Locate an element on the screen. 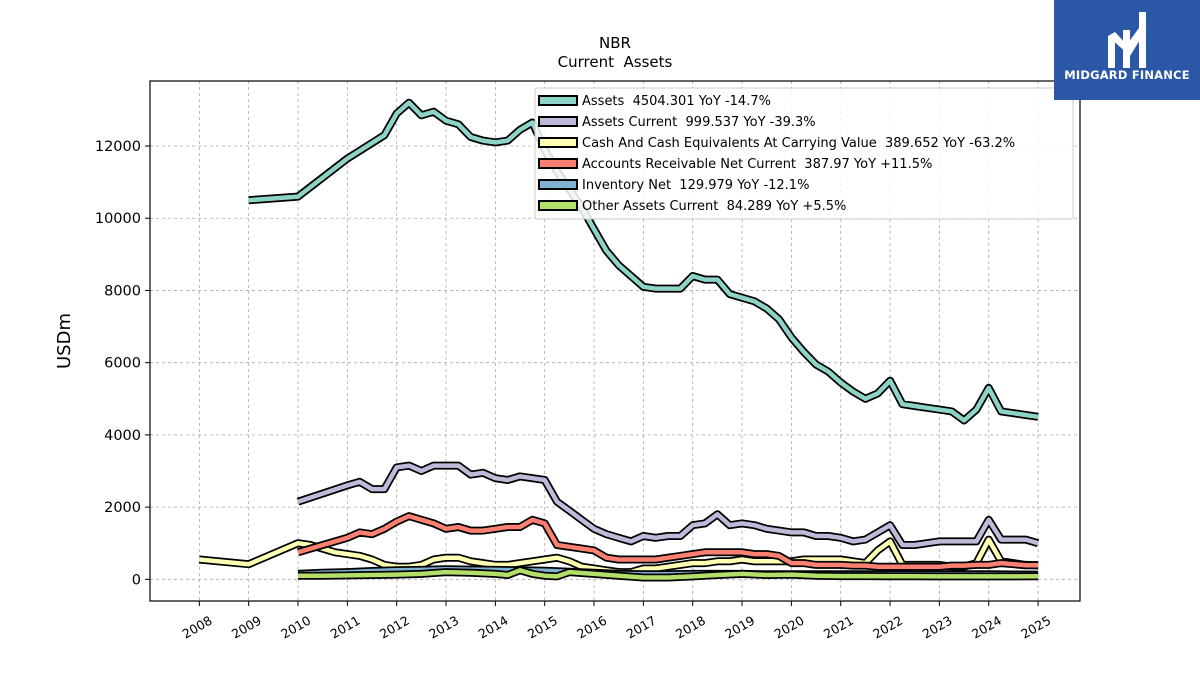  x-tick-label: 2023 is located at coordinates (937, 627).